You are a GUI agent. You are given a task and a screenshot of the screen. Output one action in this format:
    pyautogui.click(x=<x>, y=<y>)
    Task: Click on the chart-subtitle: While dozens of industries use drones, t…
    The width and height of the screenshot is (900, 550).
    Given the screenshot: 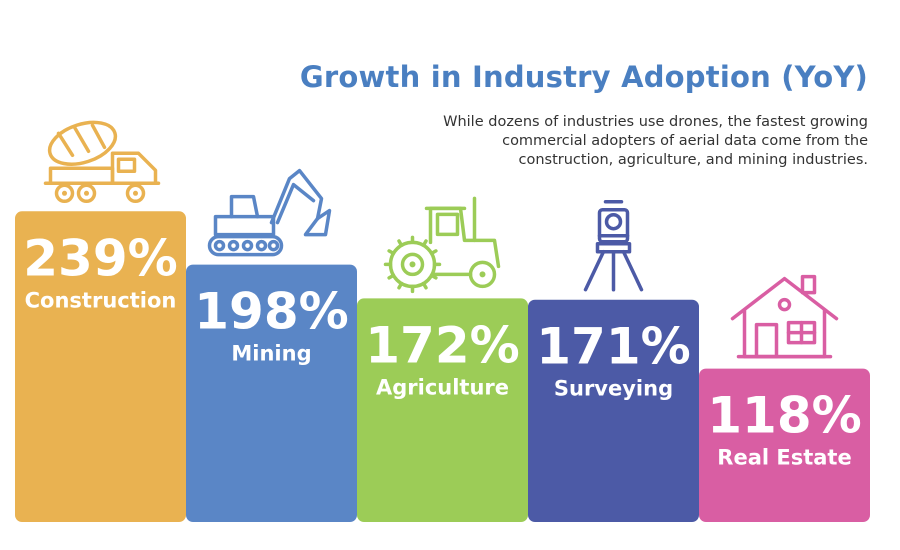 What is the action you would take?
    pyautogui.click(x=655, y=141)
    